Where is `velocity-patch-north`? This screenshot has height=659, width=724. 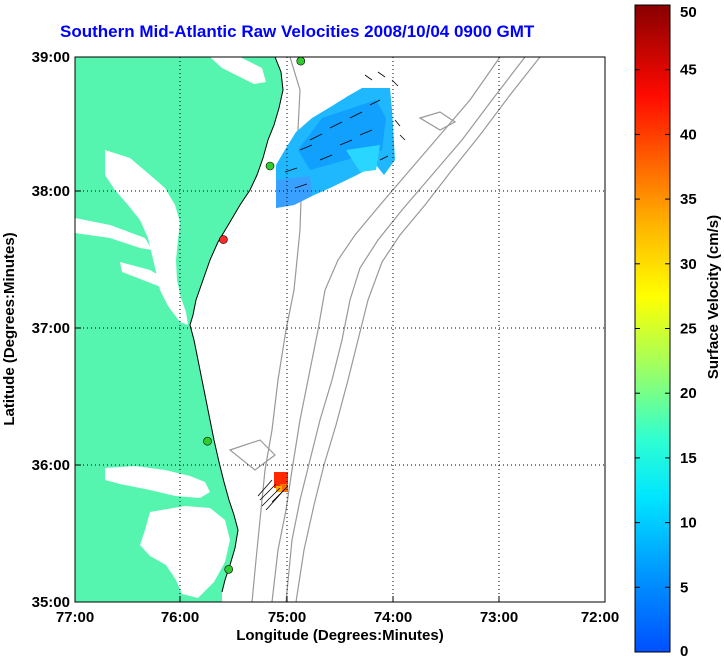 velocity-patch-north is located at coordinates (335, 148).